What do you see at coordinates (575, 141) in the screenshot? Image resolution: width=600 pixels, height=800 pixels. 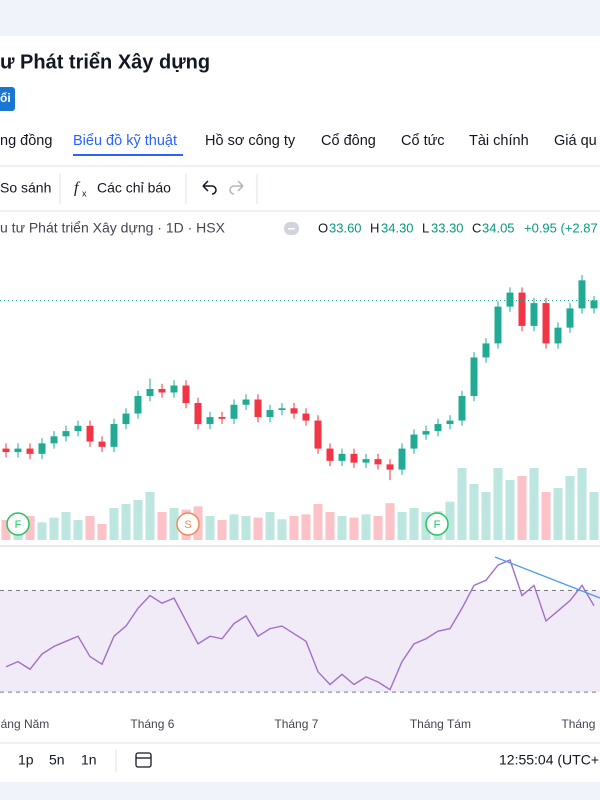 I see `tab: Giá qu` at bounding box center [575, 141].